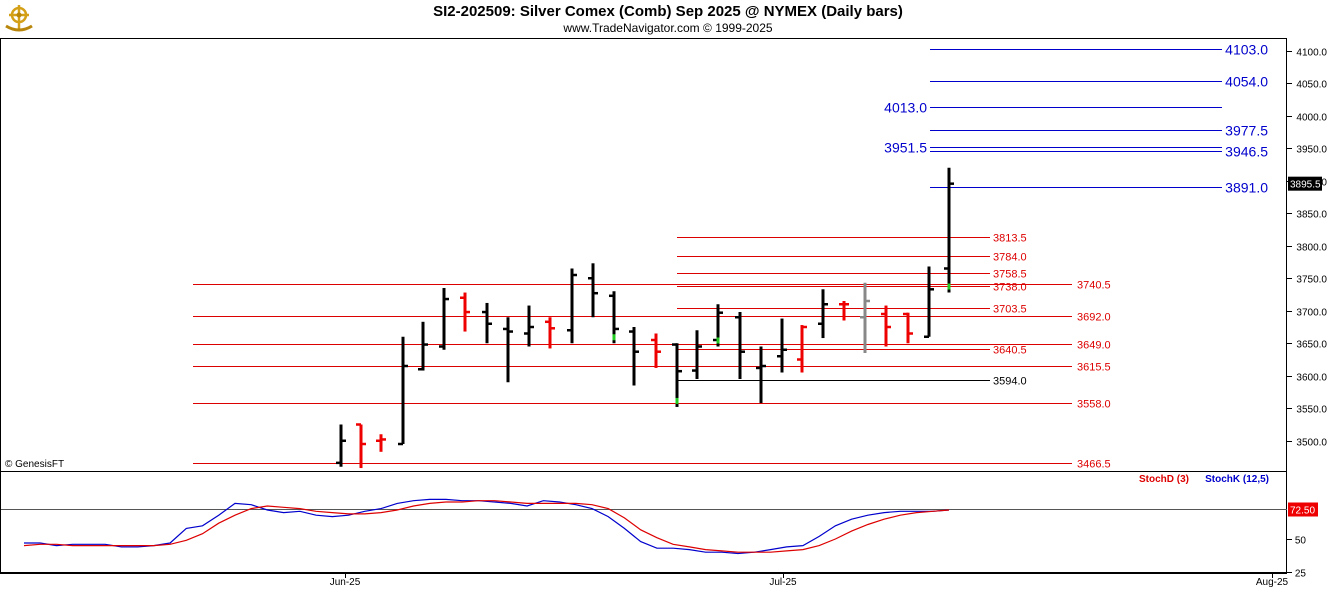  What do you see at coordinates (1311, 248) in the screenshot?
I see `price-axis-tick-label: 3800.0` at bounding box center [1311, 248].